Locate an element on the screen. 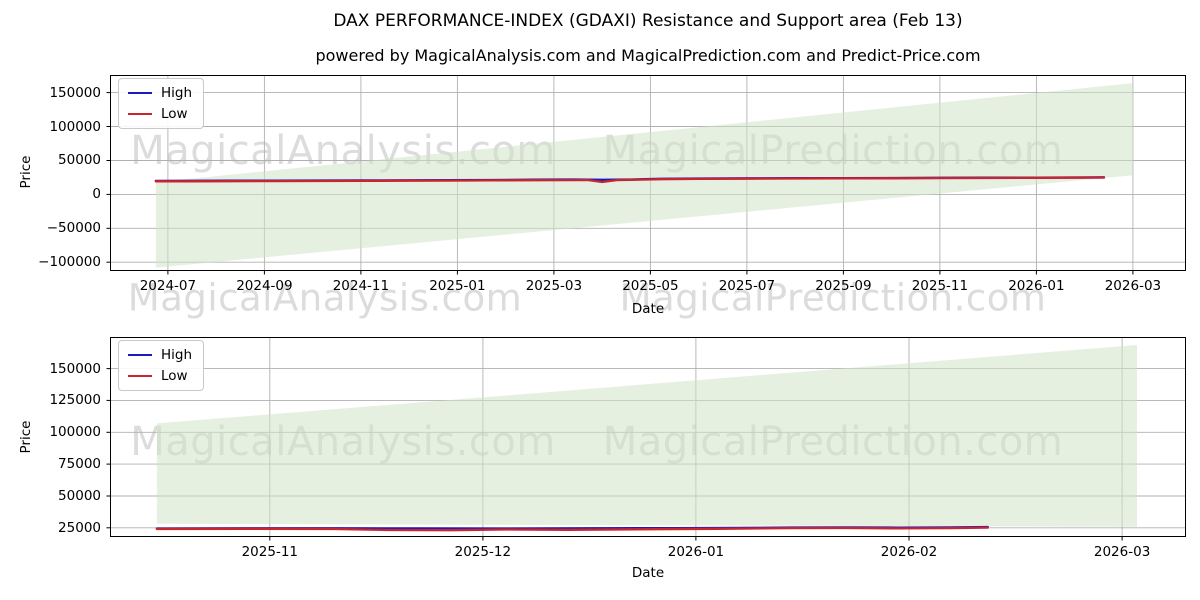 The image size is (1200, 600). top-y-axis-label: Price is located at coordinates (26, 172).